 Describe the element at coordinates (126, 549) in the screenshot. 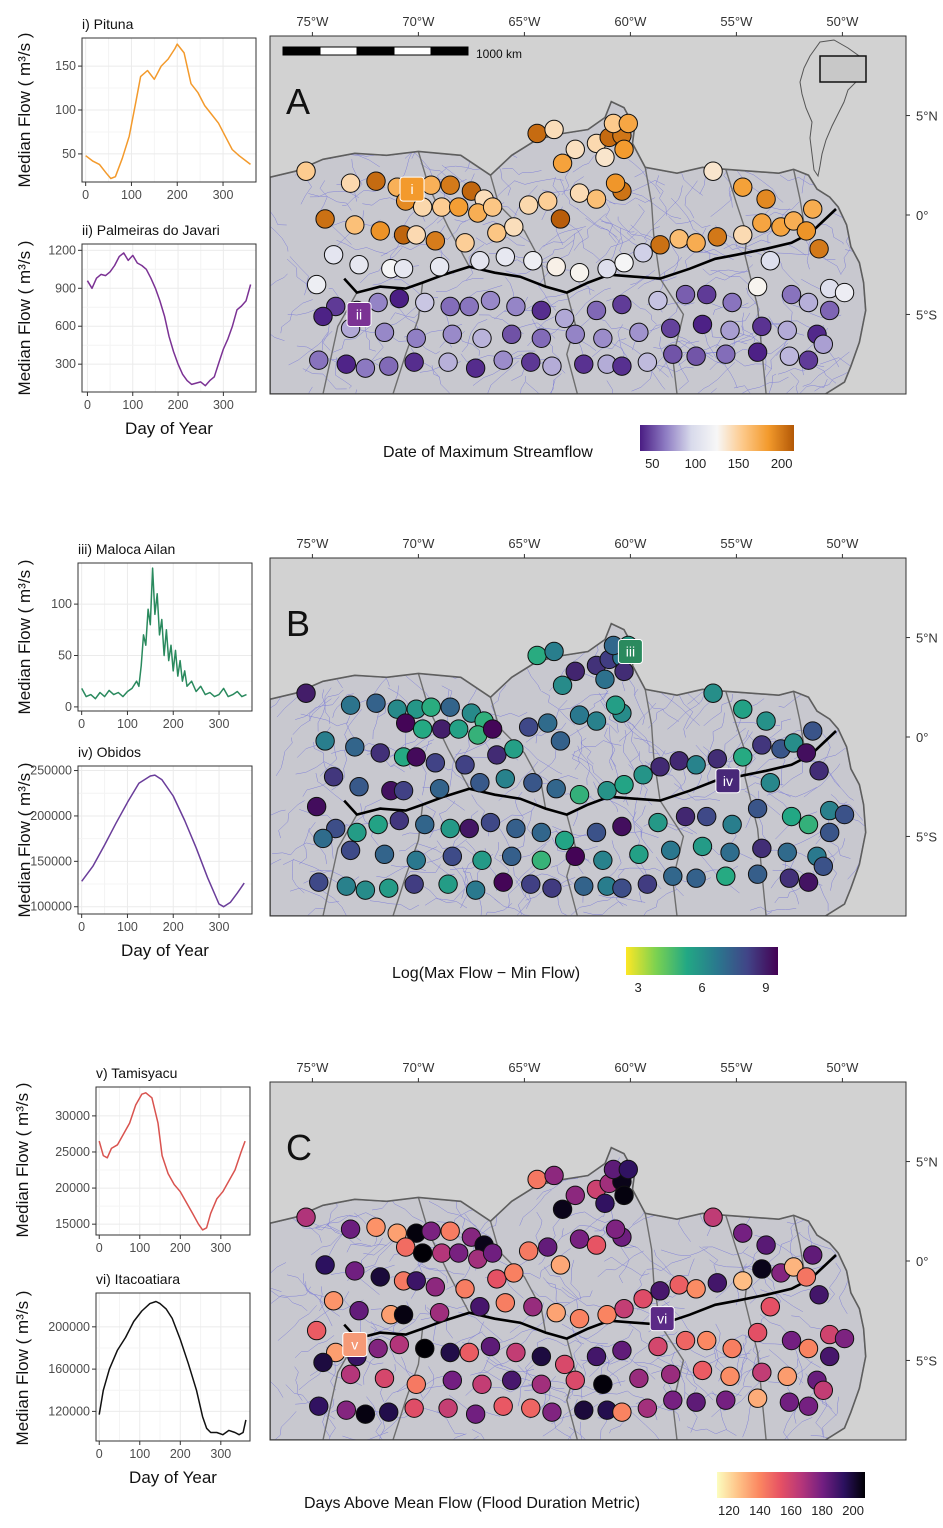

I see `plot-title: iii) Maloca Ailan` at that location.